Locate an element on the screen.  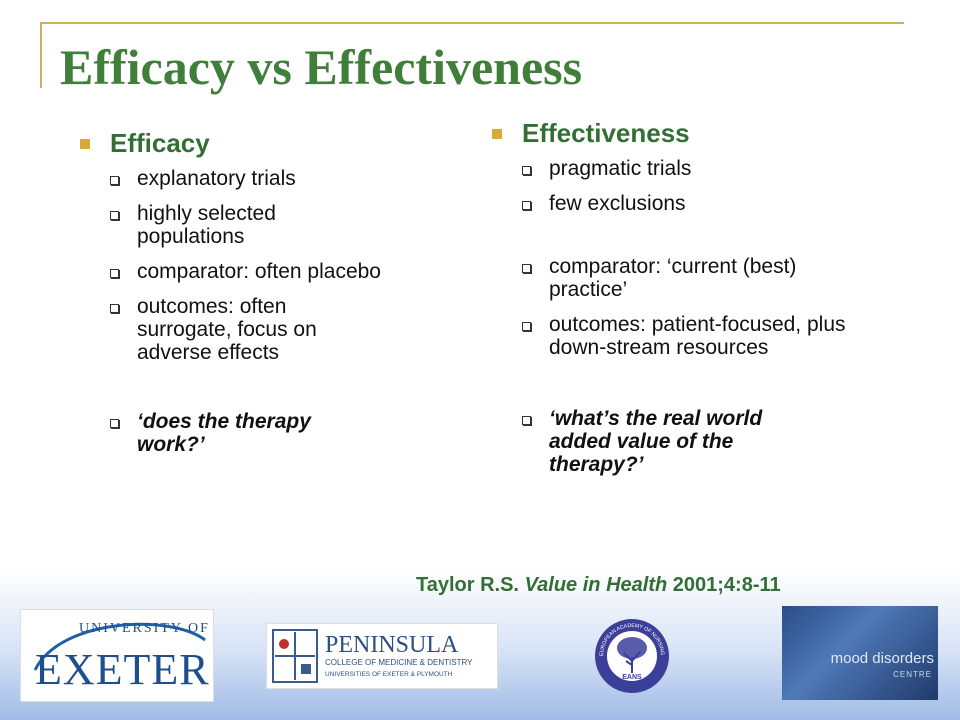
eans-logo: EANS EUROPEAN ACADEMY OF NURSING SCIENCE is located at coordinates (631, 654).